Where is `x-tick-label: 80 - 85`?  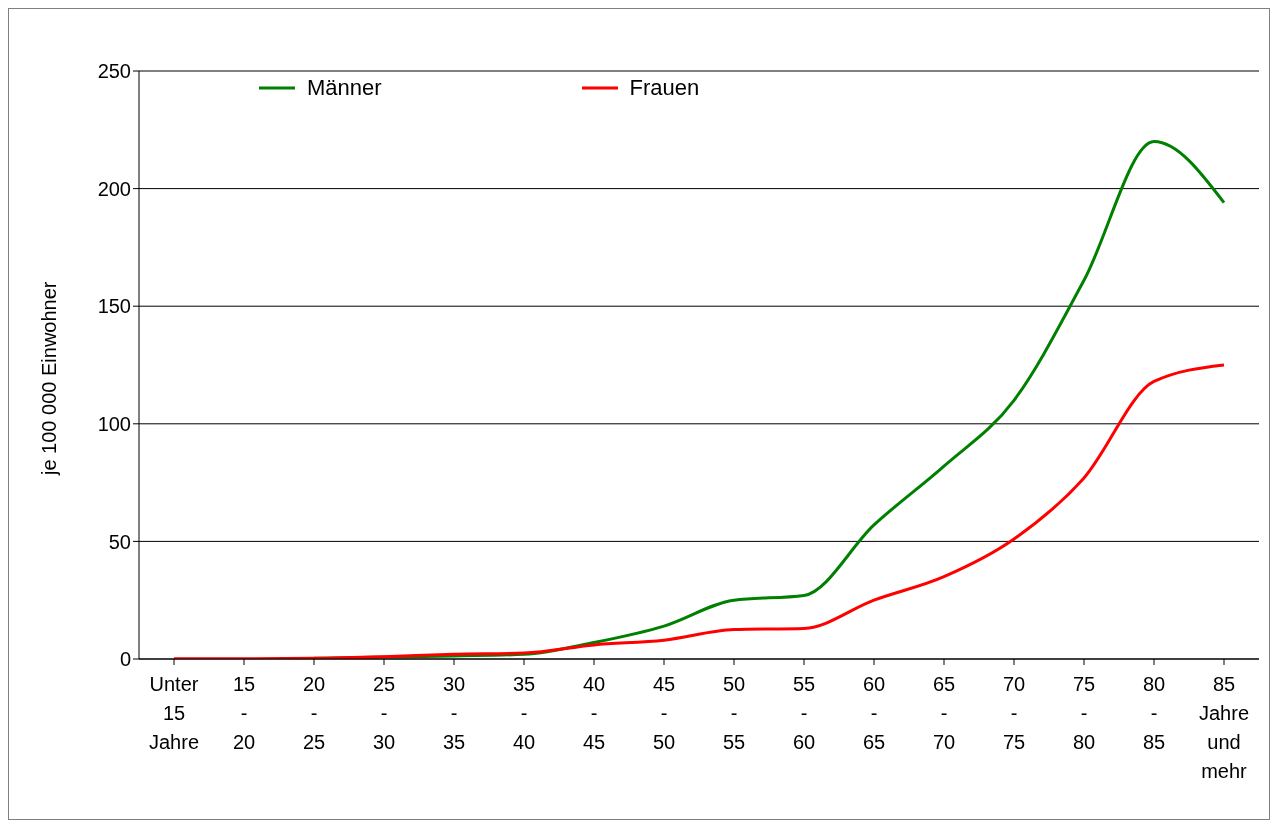 x-tick-label: 80 - 85 is located at coordinates (1154, 713).